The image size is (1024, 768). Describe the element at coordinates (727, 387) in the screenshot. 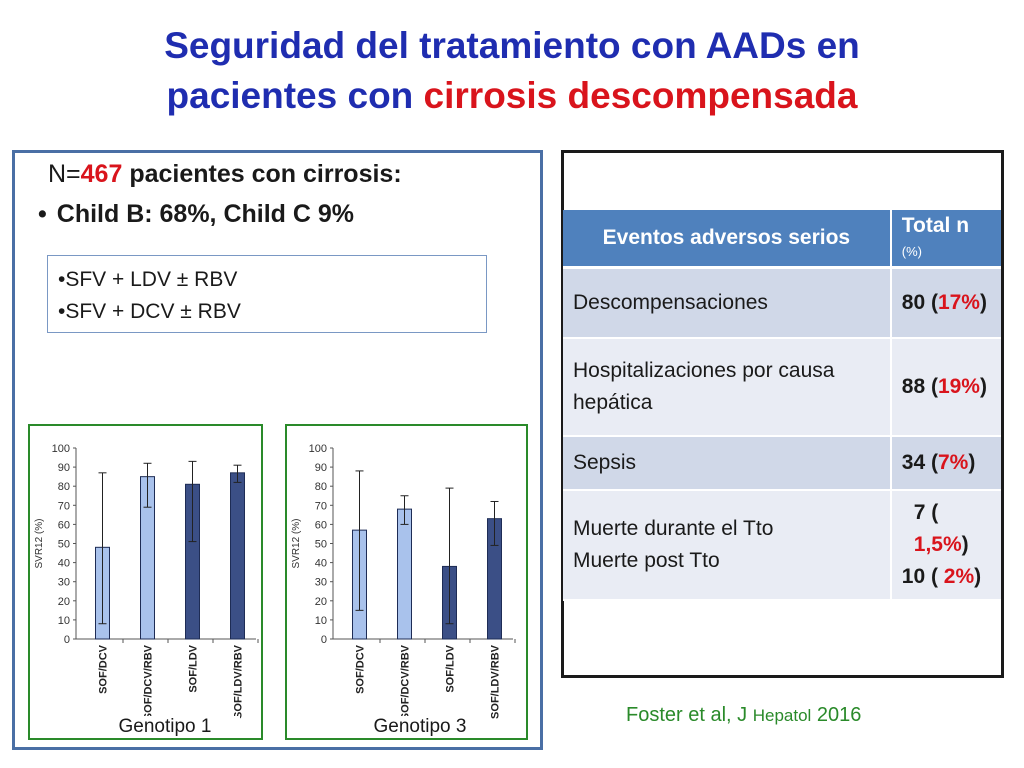

I see `event-cell: Hospitalizaciones por causa hepática` at that location.